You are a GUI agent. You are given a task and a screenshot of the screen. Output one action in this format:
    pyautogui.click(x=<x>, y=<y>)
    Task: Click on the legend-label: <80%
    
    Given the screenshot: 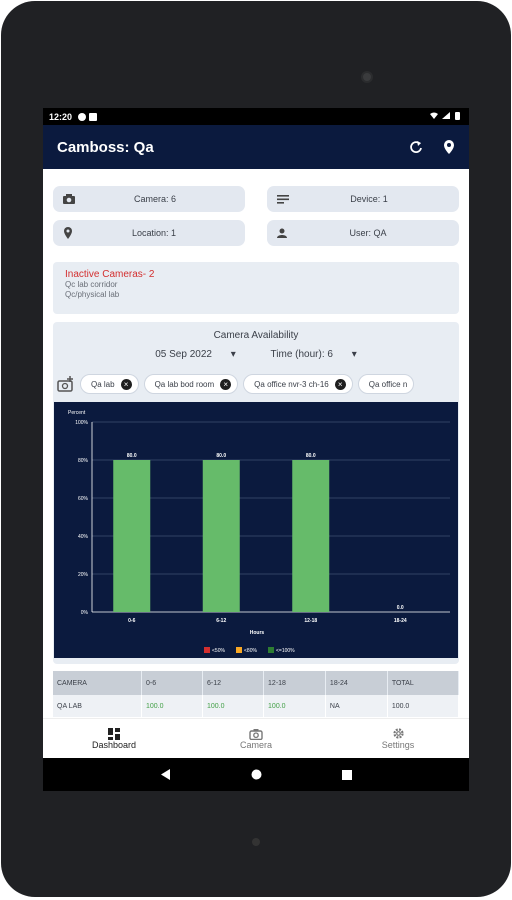 What is the action you would take?
    pyautogui.click(x=250, y=651)
    